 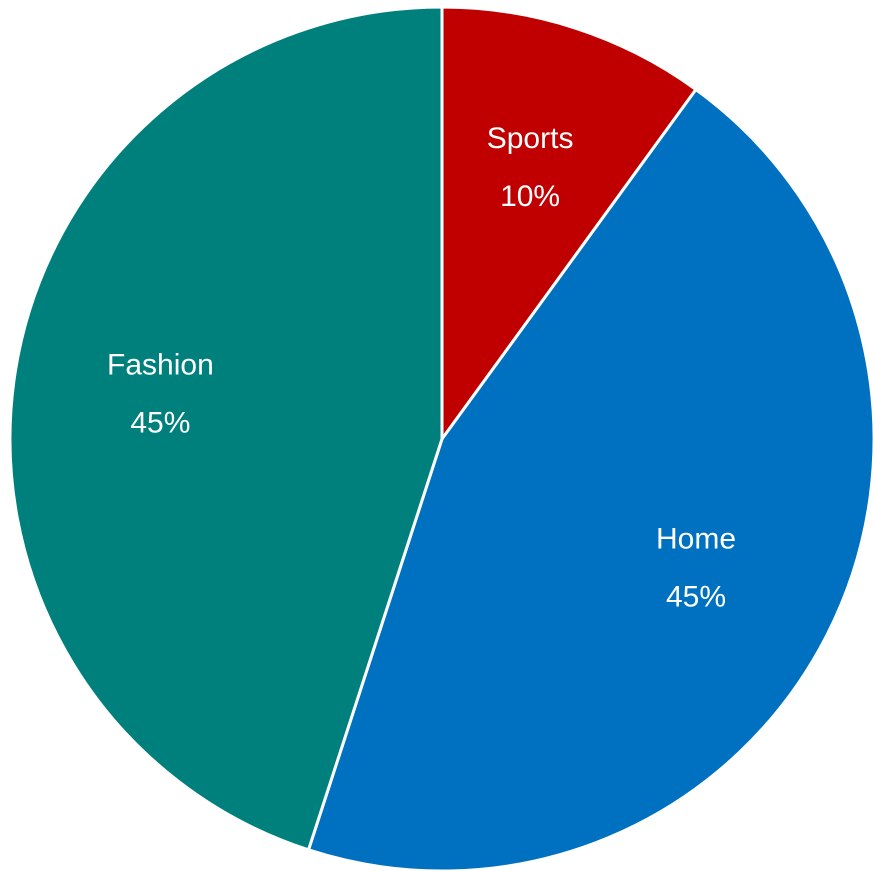 I want to click on slice-label-fashion: Fashion, so click(x=160, y=364).